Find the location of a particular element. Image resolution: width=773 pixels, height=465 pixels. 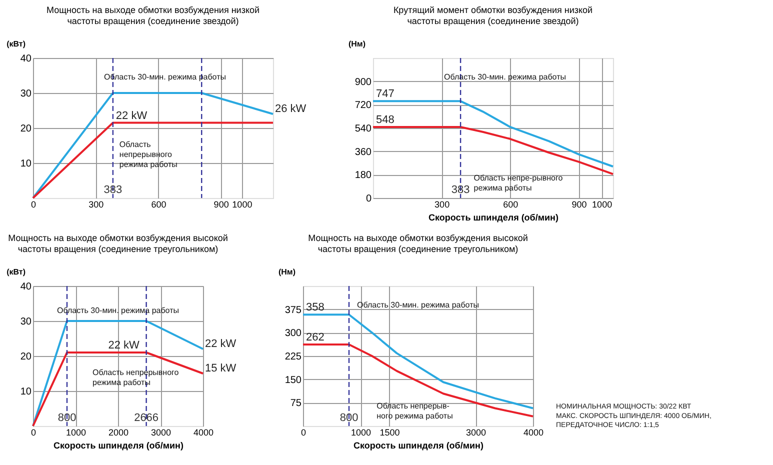

y-tick-label: 75 is located at coordinates (296, 404).